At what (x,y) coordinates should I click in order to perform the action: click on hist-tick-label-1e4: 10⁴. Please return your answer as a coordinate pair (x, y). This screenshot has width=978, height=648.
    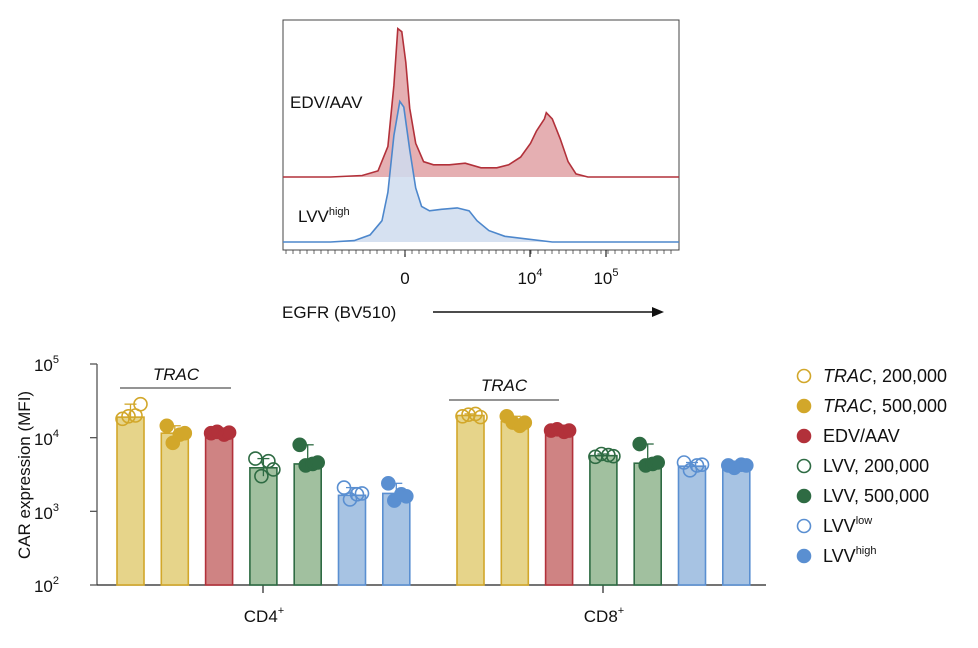
    Looking at the image, I should click on (529, 277).